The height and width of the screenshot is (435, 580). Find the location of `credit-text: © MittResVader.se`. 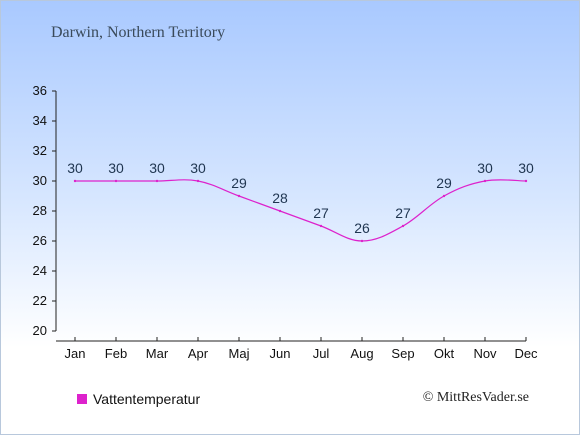

credit-text: © MittResVader.se is located at coordinates (475, 397).